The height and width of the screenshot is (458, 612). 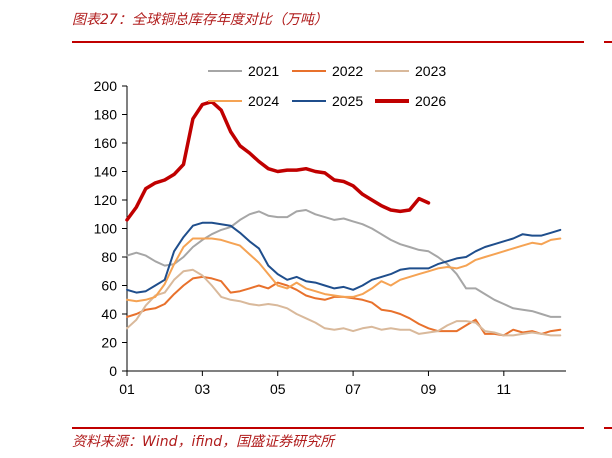 What do you see at coordinates (109, 343) in the screenshot?
I see `y-tick-label: 20` at bounding box center [109, 343].